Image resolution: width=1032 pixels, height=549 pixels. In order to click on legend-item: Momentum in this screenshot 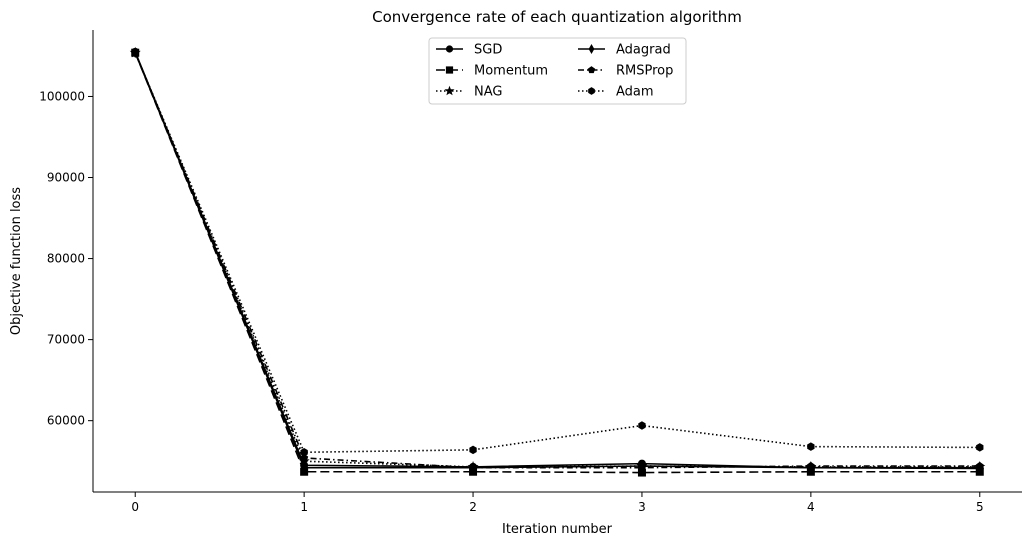, I will do `click(492, 71)`.